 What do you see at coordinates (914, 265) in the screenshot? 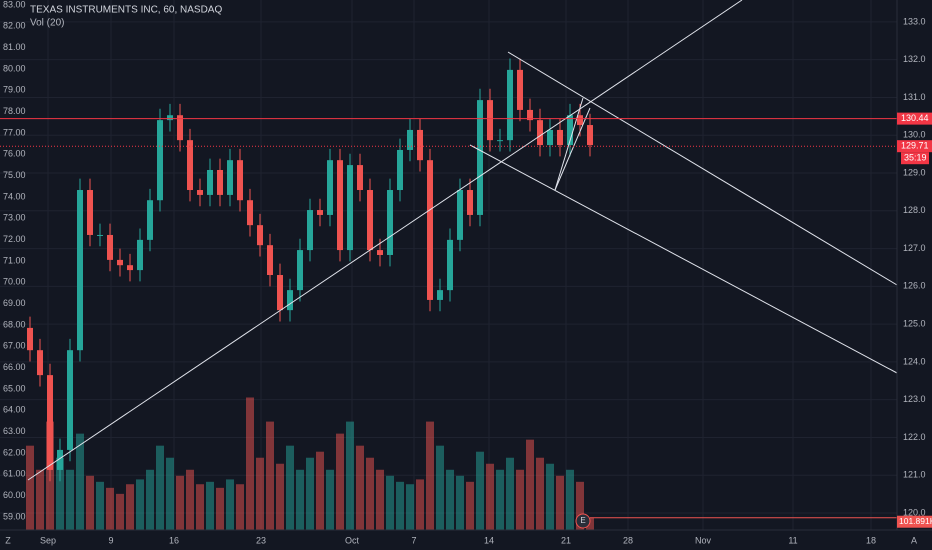
I see `right-axis` at bounding box center [914, 265].